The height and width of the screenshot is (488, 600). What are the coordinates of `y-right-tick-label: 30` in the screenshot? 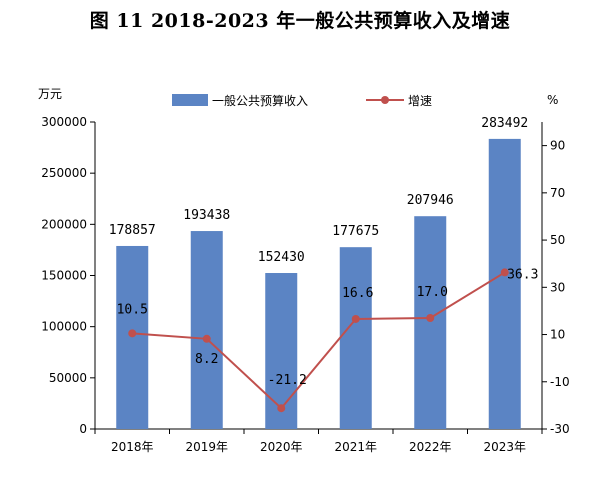 It's located at (557, 287).